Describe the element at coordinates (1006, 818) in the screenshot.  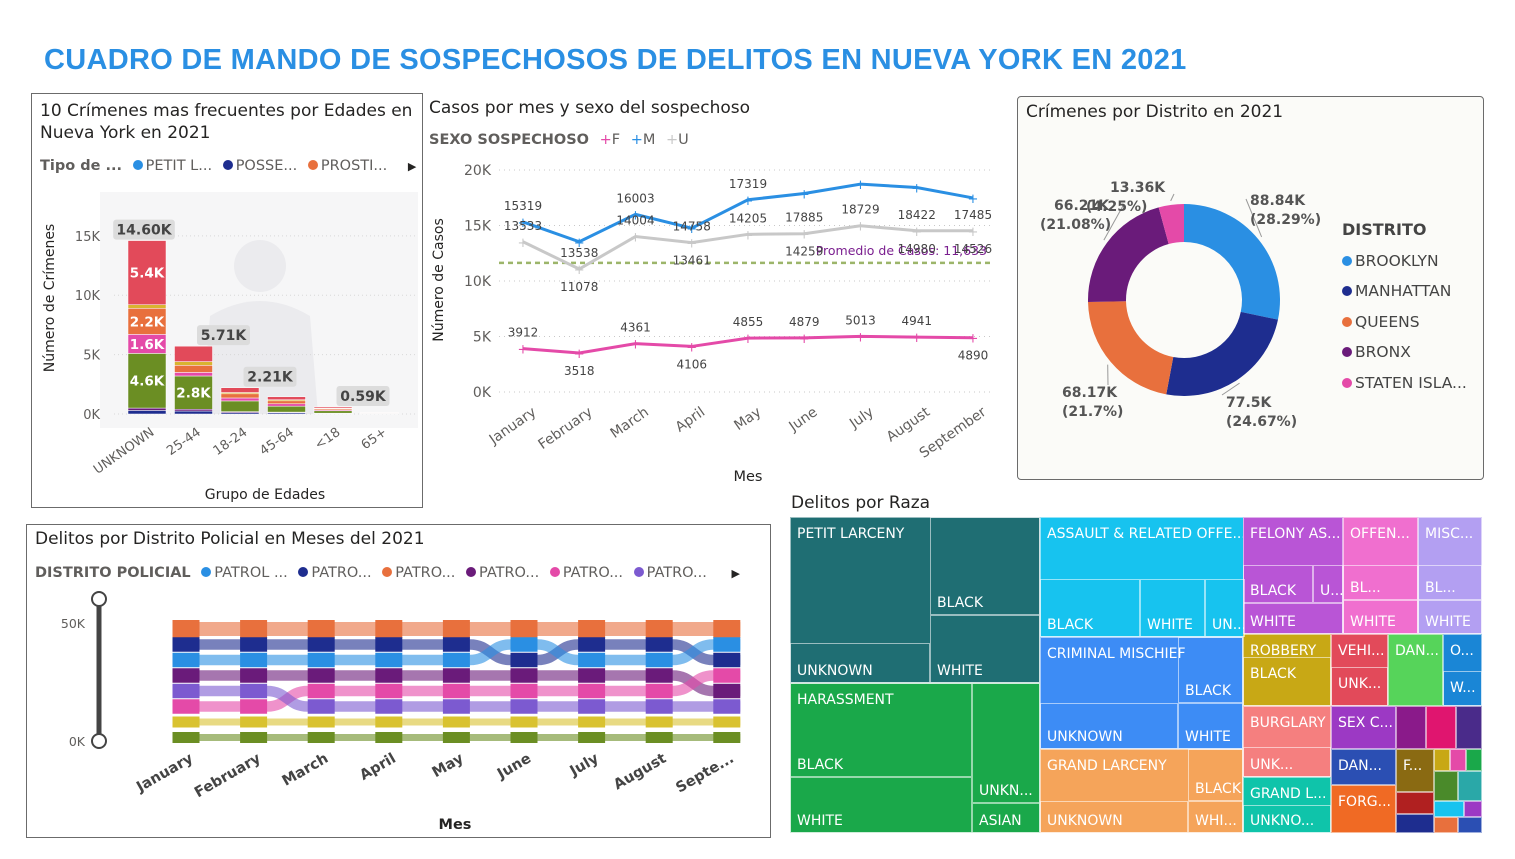
I see `treemap-cell: ASIAN` at that location.